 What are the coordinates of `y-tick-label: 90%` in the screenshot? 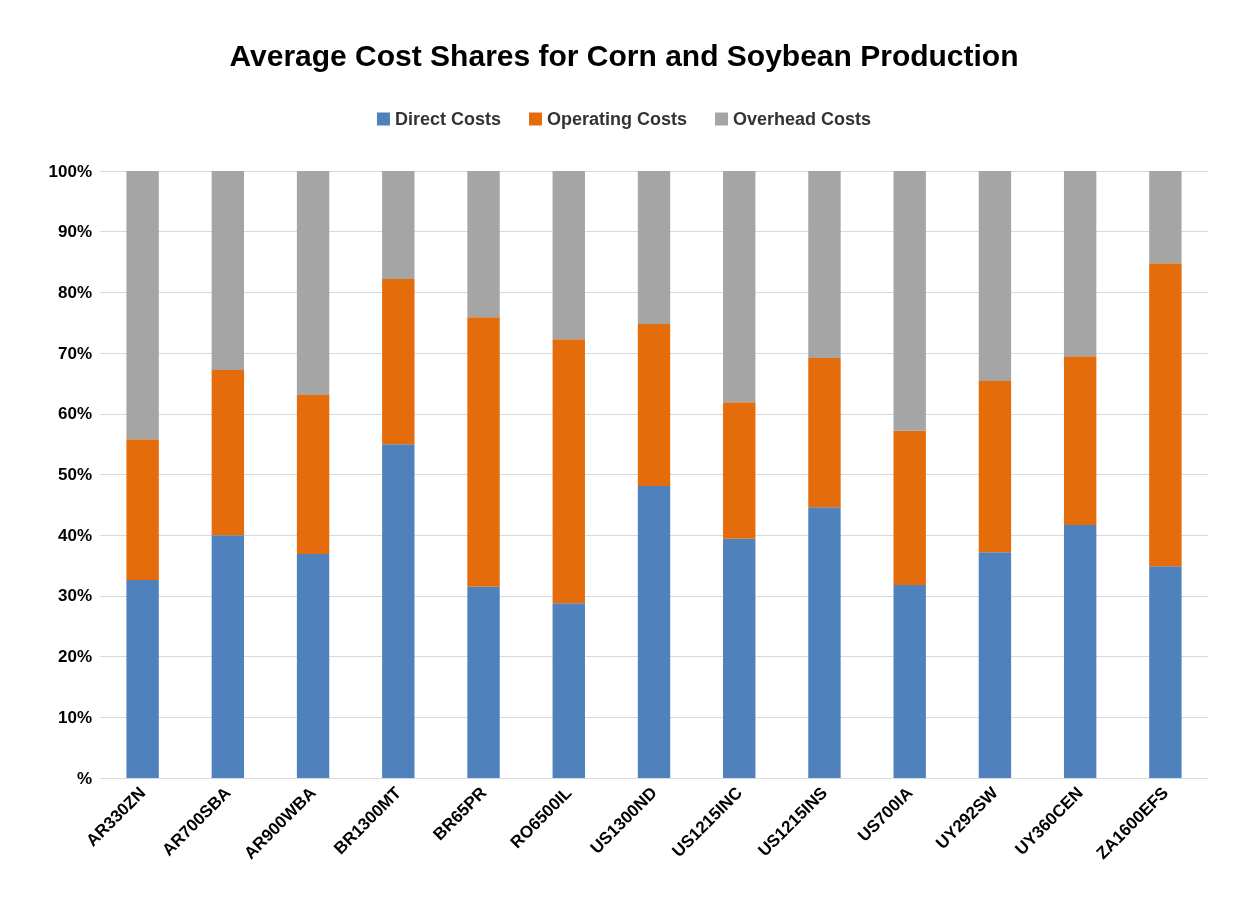 It's located at (74, 232).